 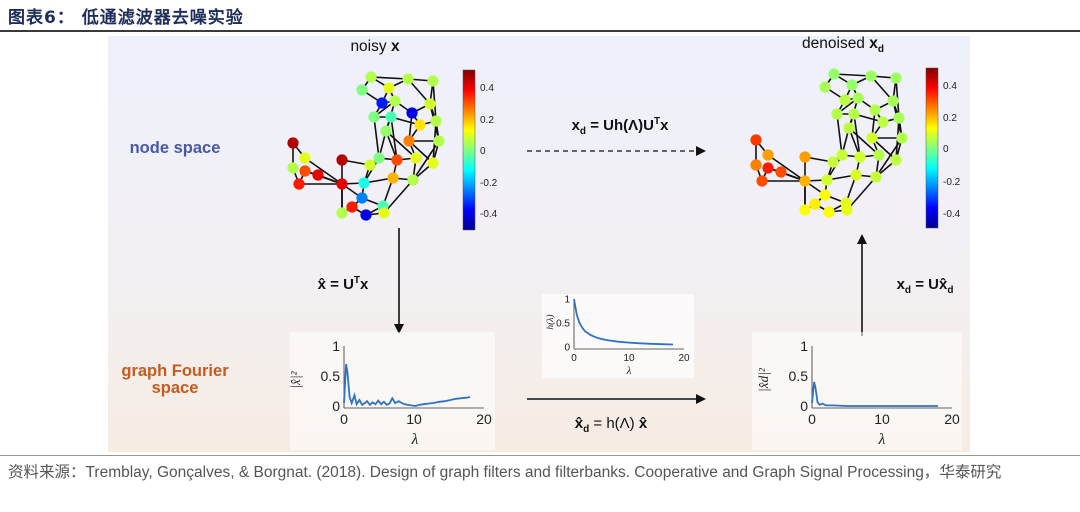 I want to click on denoised-signal-graph, so click(x=829, y=143).